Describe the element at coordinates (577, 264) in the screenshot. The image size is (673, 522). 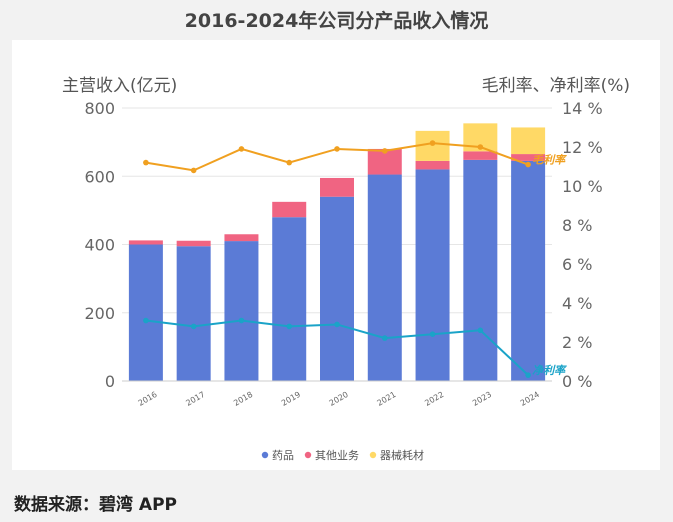
I see `y-right-tick: 6 %` at that location.